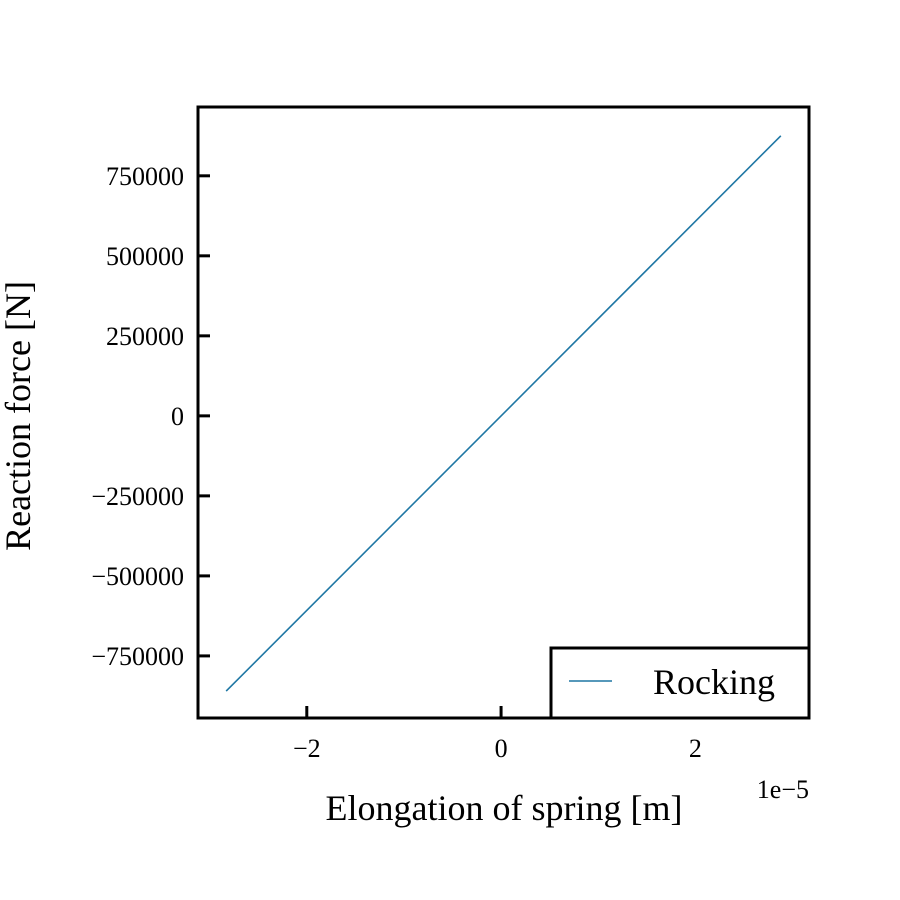 Image resolution: width=900 pixels, height=900 pixels. I want to click on legend-box, so click(680, 683).